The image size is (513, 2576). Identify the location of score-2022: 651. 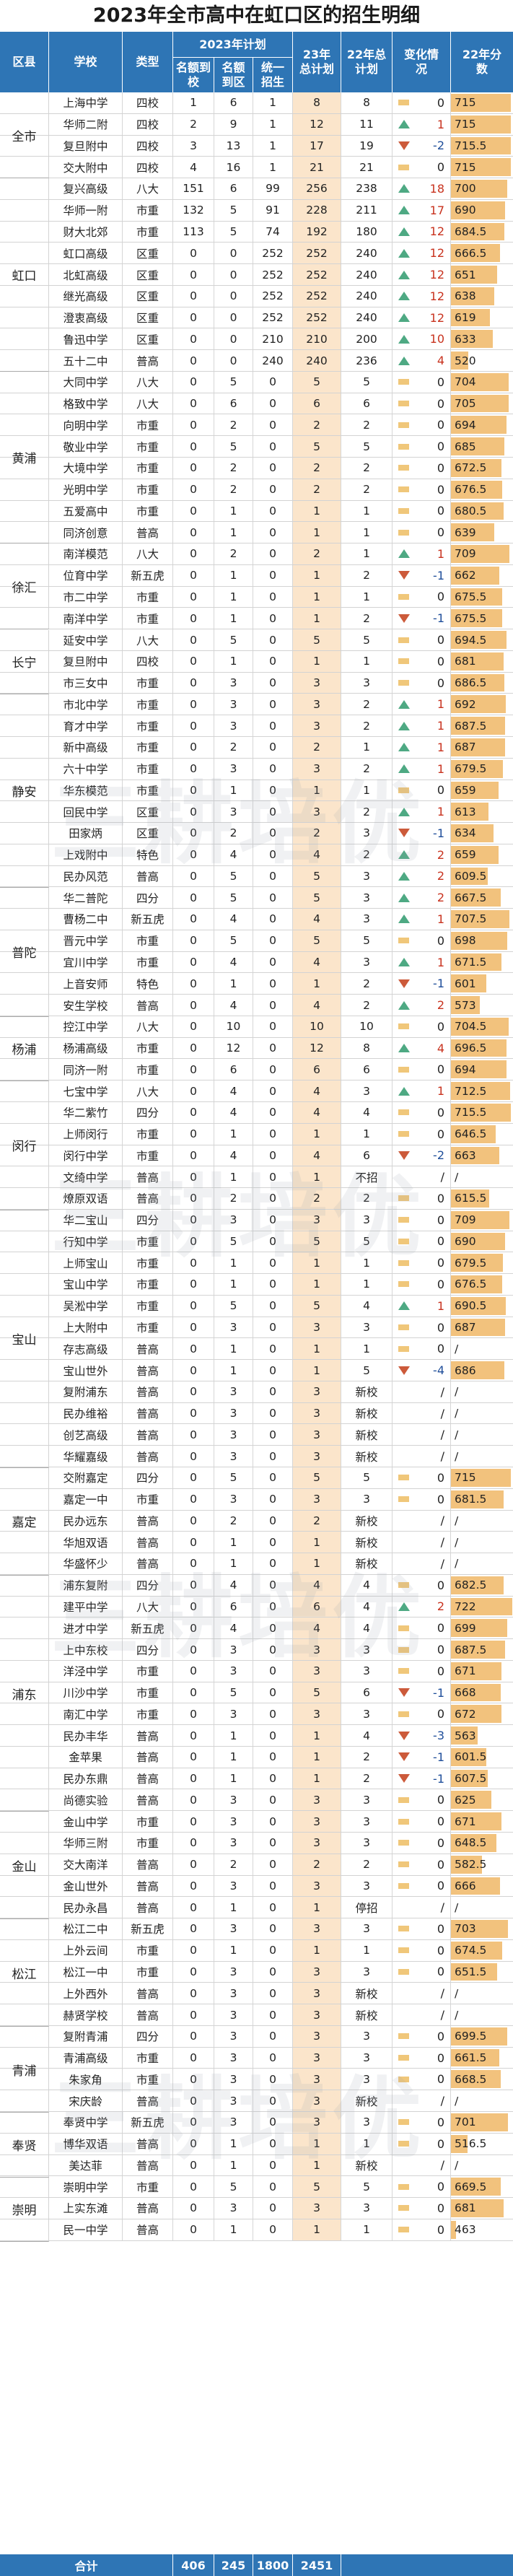
(482, 274).